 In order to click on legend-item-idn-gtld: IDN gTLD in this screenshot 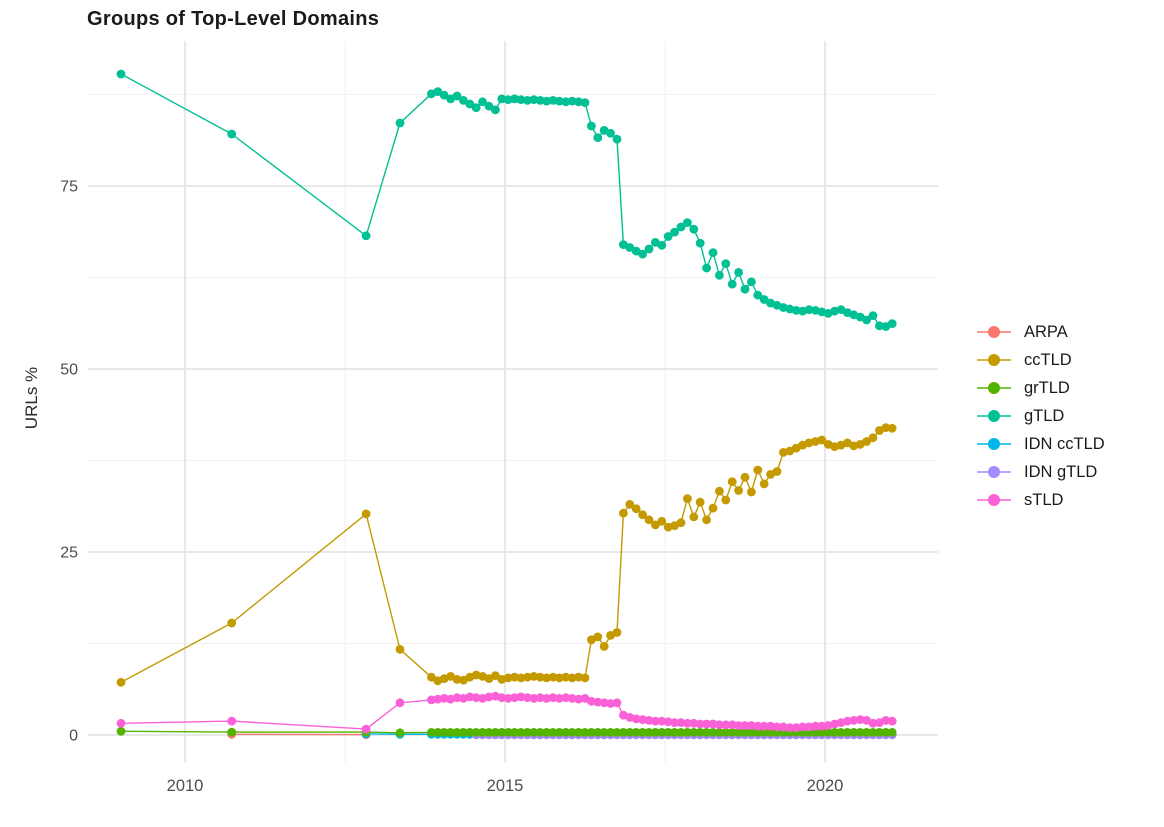, I will do `click(1041, 472)`.